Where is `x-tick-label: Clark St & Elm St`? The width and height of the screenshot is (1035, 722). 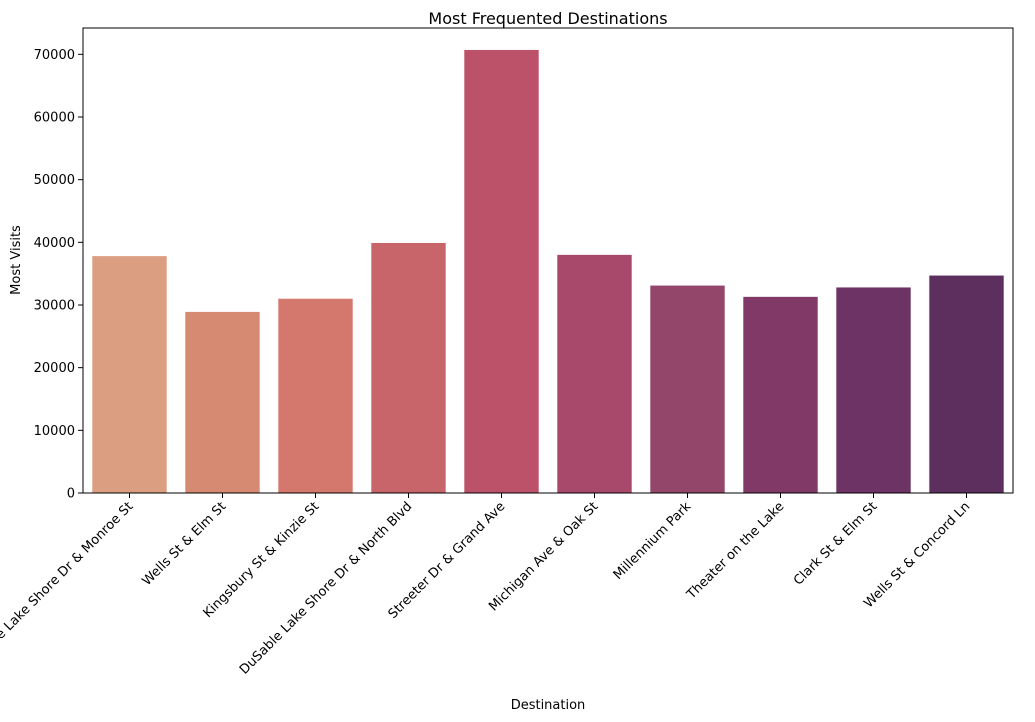
x-tick-label: Clark St & Elm St is located at coordinates (835, 543).